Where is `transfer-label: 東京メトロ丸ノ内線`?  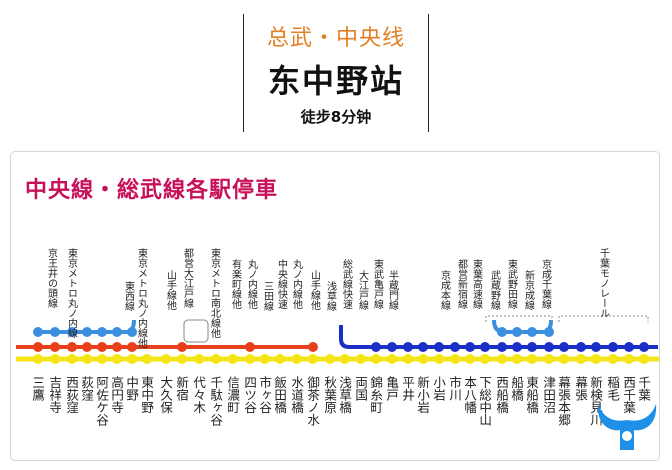
transfer-label: 東京メトロ丸ノ内線 is located at coordinates (71, 293).